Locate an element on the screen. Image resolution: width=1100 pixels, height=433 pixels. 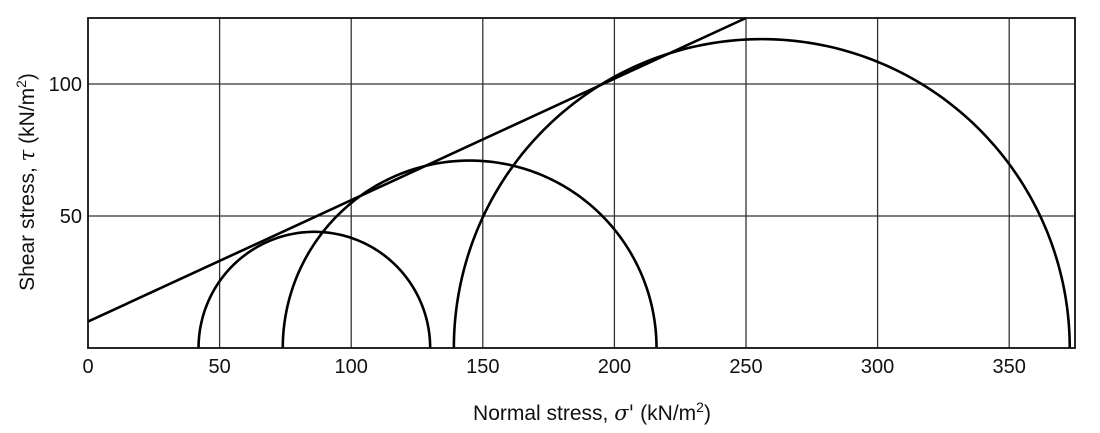
x-tick-label: 350 is located at coordinates (1009, 367).